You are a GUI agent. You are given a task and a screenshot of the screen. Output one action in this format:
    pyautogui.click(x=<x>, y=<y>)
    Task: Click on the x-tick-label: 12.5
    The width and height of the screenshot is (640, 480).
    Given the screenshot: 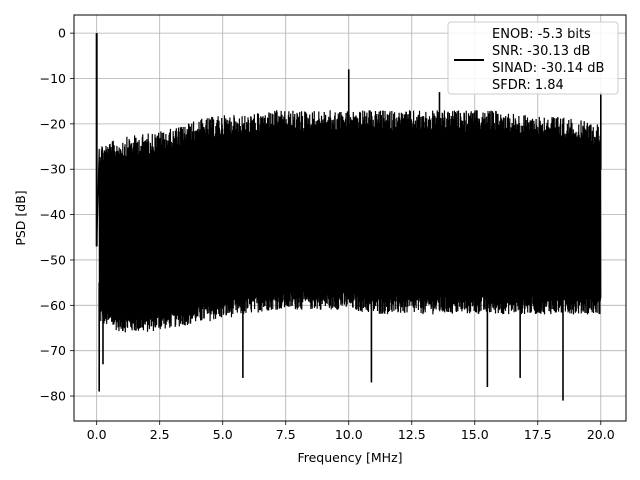 What is the action you would take?
    pyautogui.click(x=412, y=434)
    